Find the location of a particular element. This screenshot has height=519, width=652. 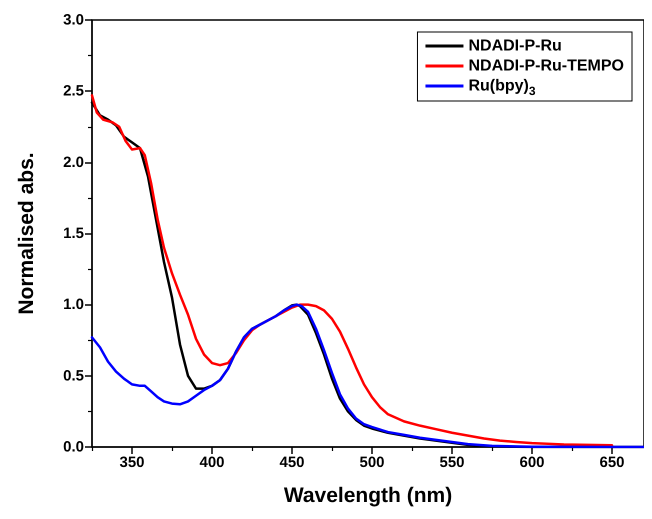

y-axis-title: Normalised abs. is located at coordinates (26, 233).